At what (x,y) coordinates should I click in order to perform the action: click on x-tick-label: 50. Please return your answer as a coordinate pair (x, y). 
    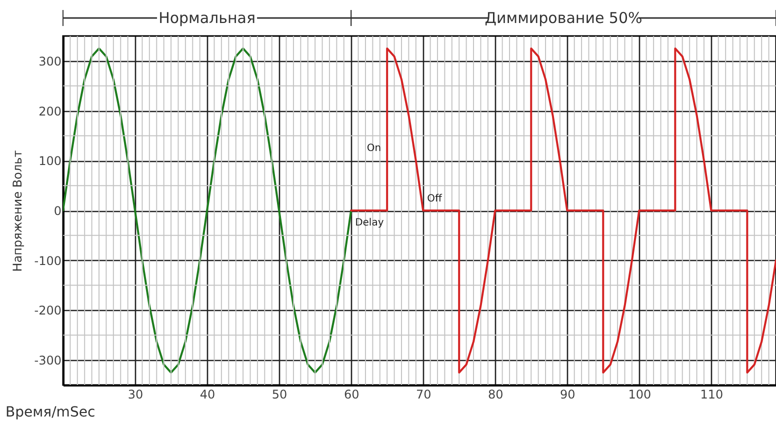
    Looking at the image, I should click on (280, 395).